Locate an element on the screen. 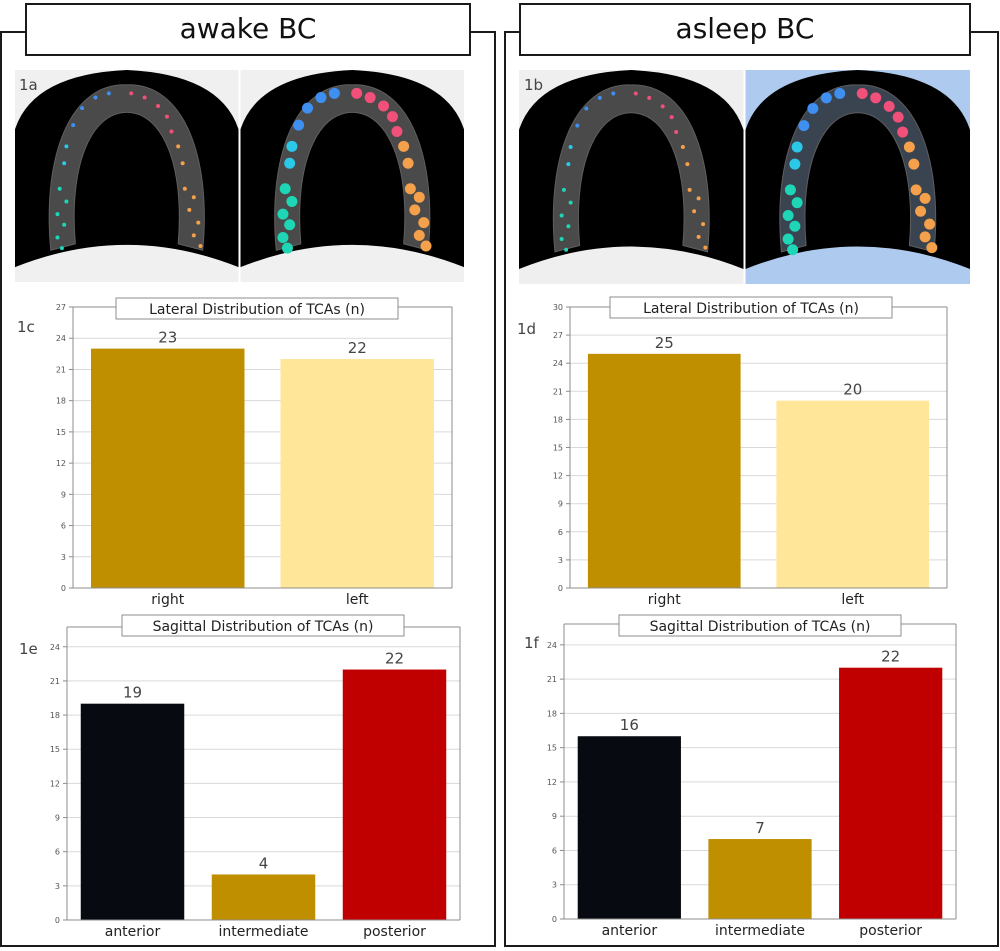 Image resolution: width=1000 pixels, height=951 pixels. x-category-label: intermediate is located at coordinates (760, 931).